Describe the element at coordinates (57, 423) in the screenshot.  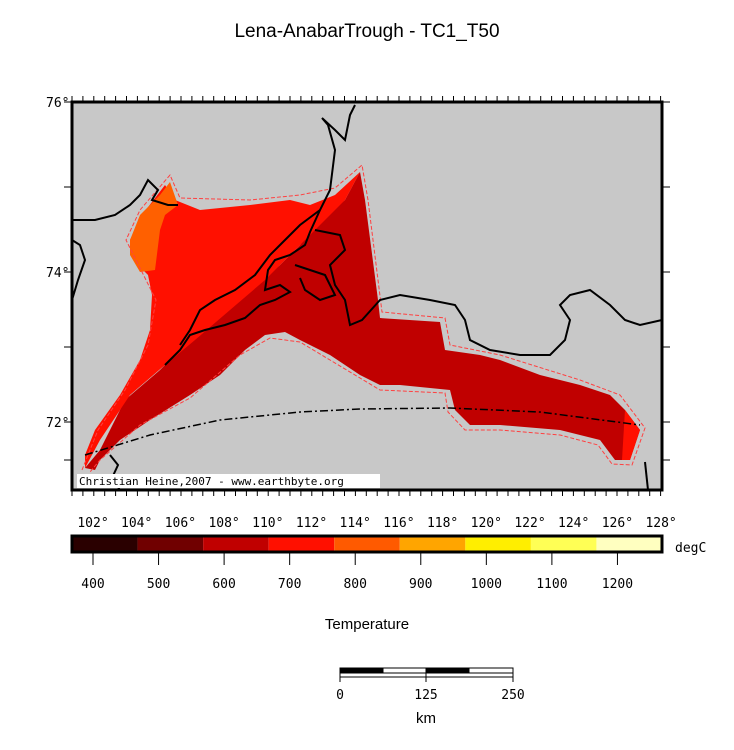
I see `lat-label: 72°` at that location.